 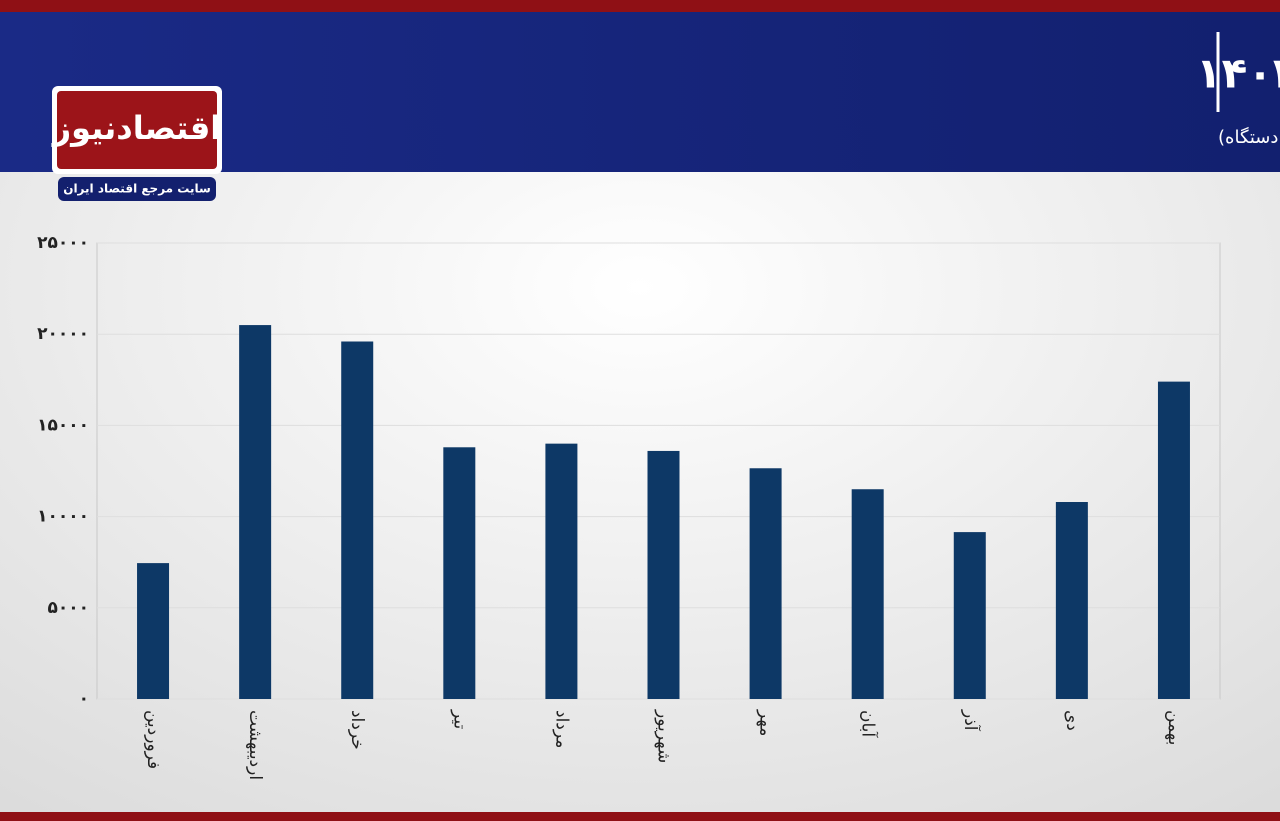 What do you see at coordinates (153, 739) in the screenshot?
I see `x-tick-label: فروردین` at bounding box center [153, 739].